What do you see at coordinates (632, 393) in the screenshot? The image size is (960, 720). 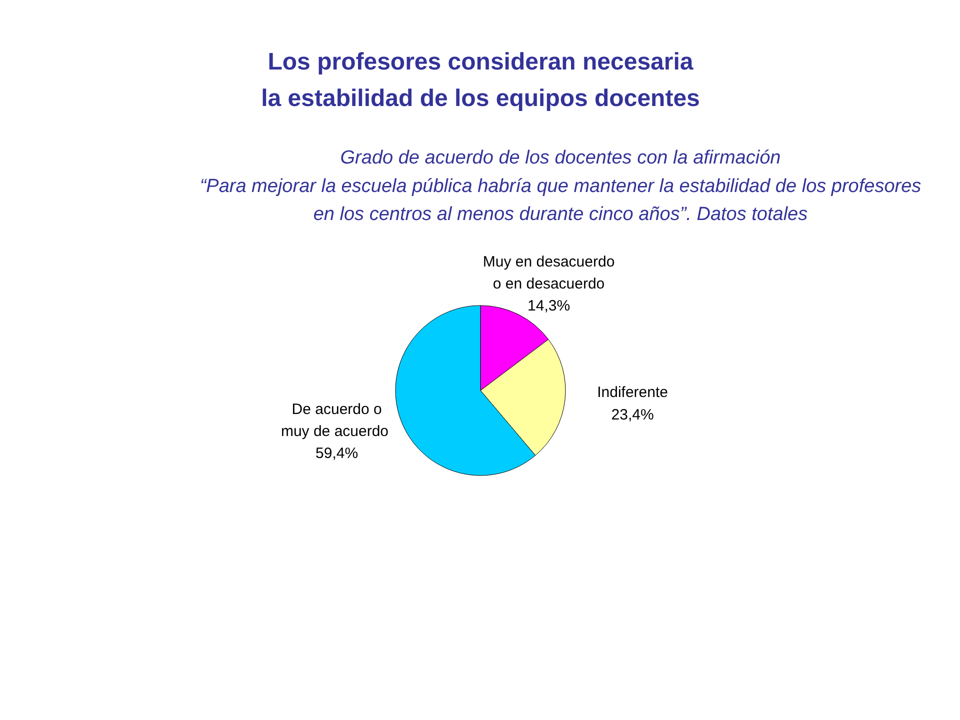 I see `slice-label: Indiferente` at bounding box center [632, 393].